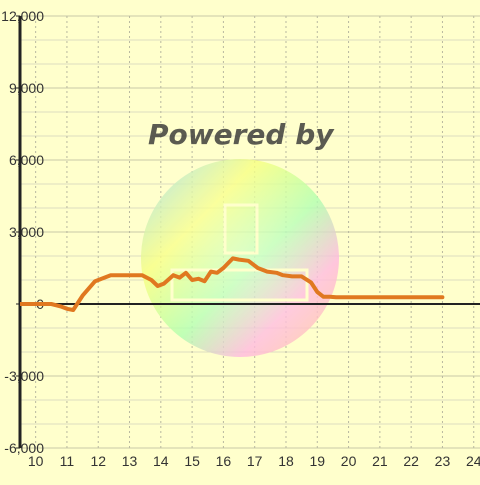 The image size is (480, 485). I want to click on x-tick-label: 13, so click(130, 461).